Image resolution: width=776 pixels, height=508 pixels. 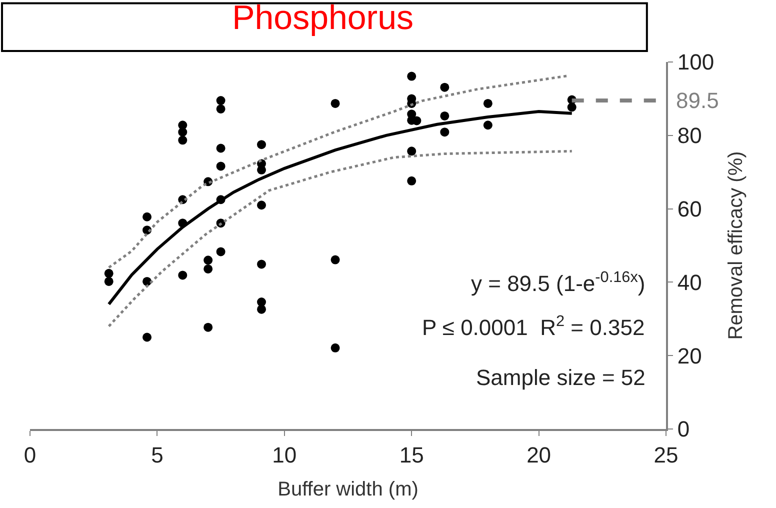 I want to click on x-tick-label: 25, so click(x=666, y=455).